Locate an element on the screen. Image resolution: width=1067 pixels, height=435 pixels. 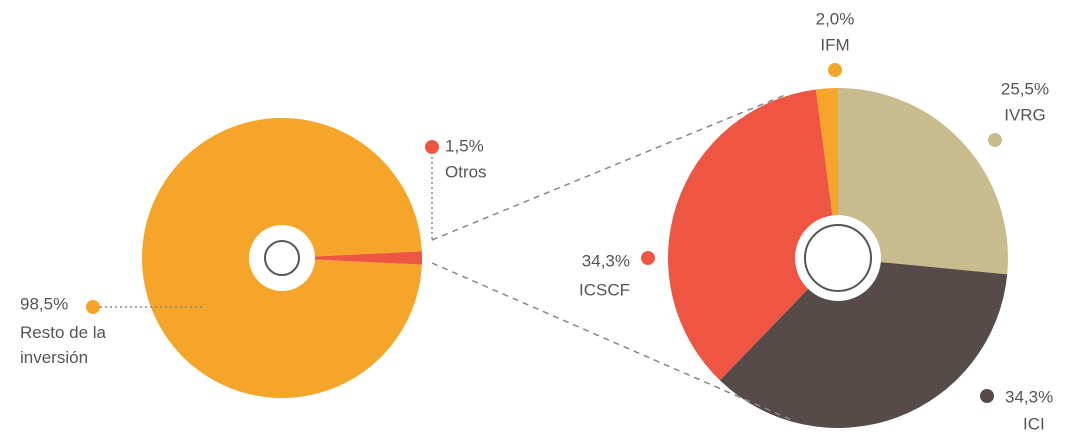
value-label: 2,0% is located at coordinates (835, 18).